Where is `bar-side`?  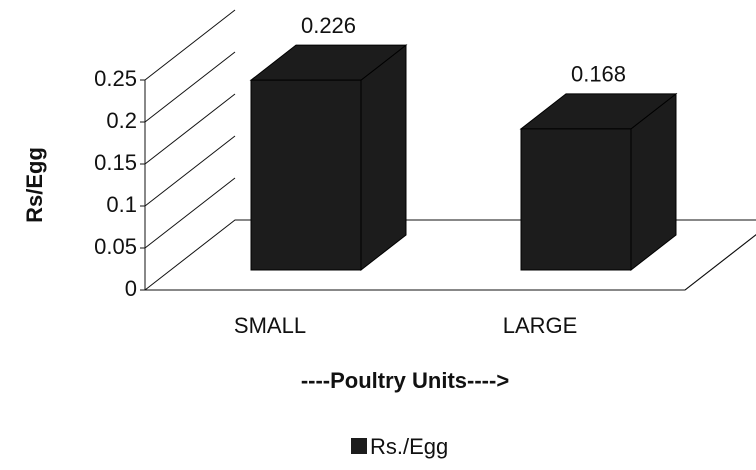 bar-side is located at coordinates (383, 158).